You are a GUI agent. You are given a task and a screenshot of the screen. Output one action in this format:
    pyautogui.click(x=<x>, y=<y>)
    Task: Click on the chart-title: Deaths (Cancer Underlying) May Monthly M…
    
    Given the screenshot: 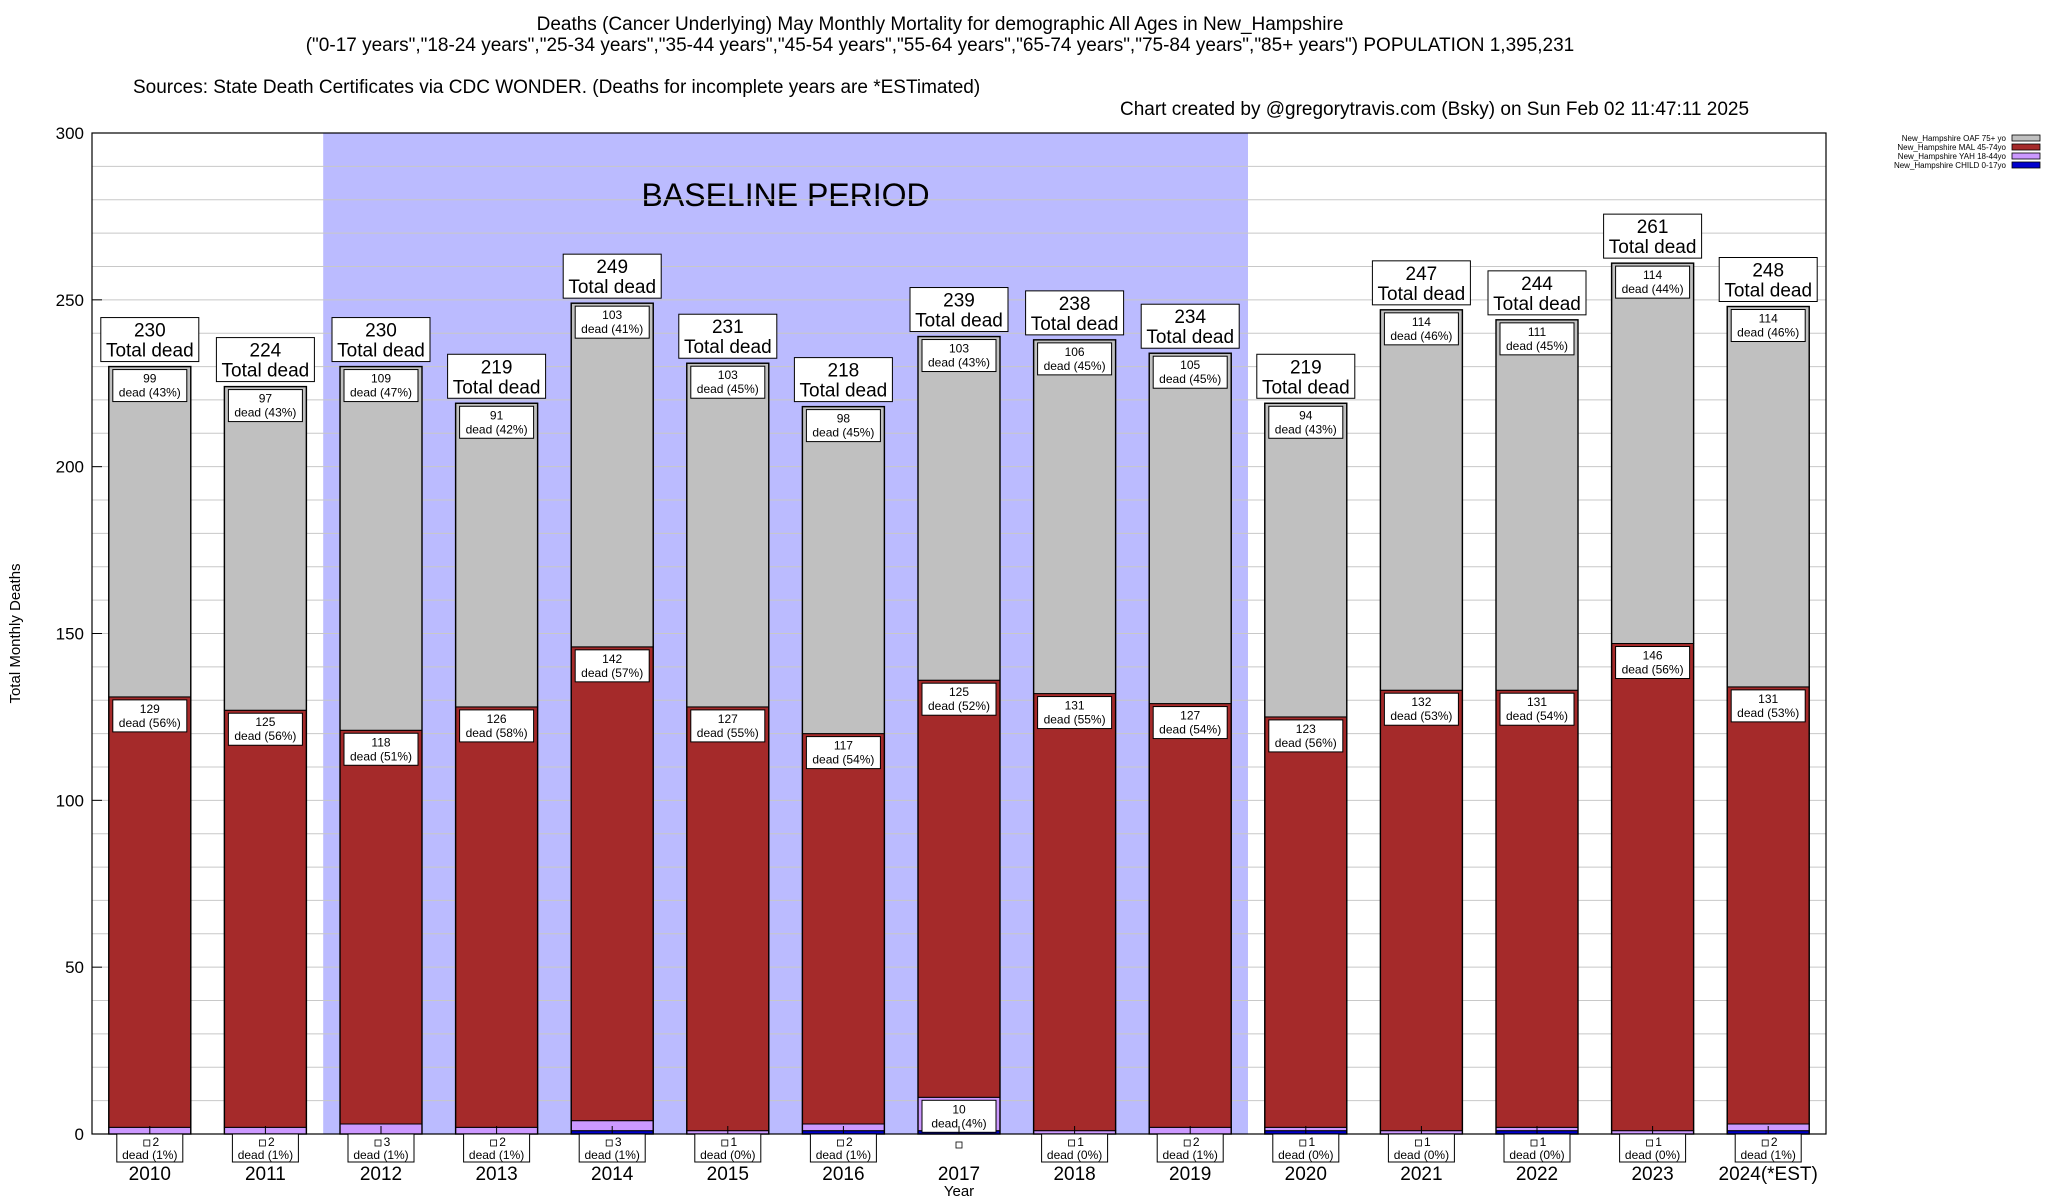 What is the action you would take?
    pyautogui.click(x=940, y=24)
    